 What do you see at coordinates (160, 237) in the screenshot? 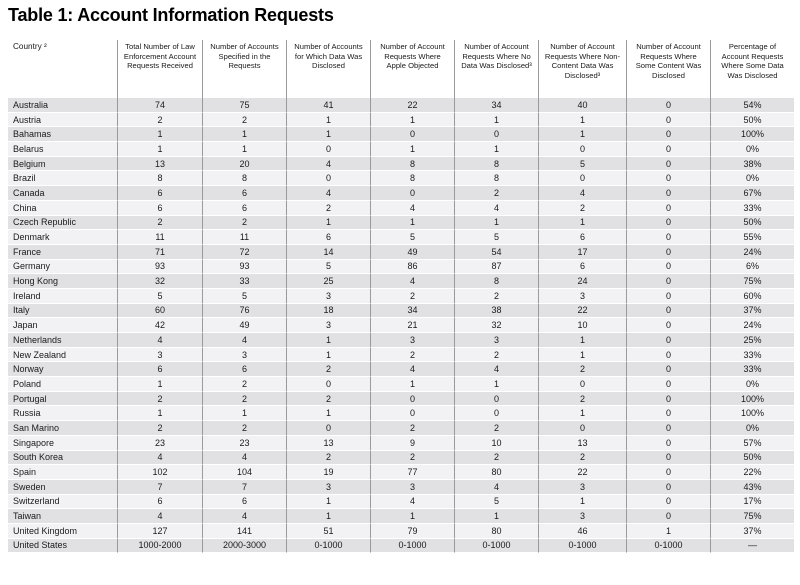
I see `value-cell: 11` at bounding box center [160, 237].